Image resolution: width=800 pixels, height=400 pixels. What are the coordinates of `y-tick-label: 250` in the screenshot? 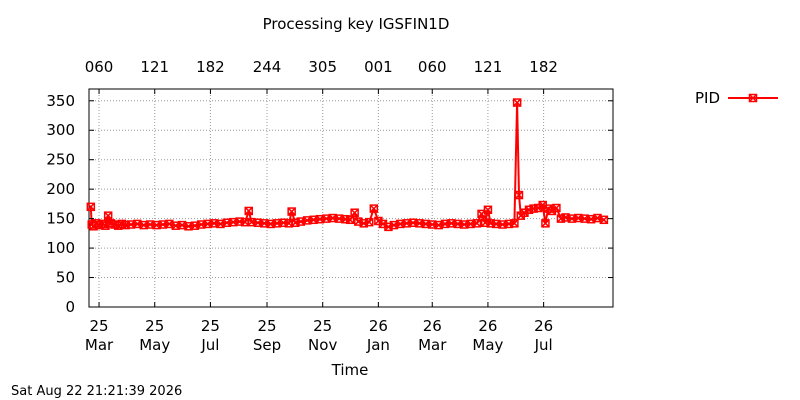 It's located at (60, 160).